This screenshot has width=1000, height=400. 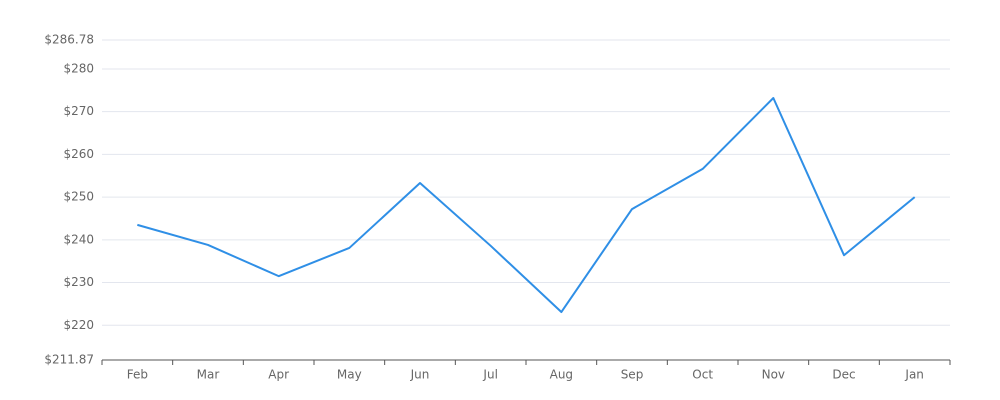 What do you see at coordinates (843, 375) in the screenshot?
I see `x-tick-label: Dec` at bounding box center [843, 375].